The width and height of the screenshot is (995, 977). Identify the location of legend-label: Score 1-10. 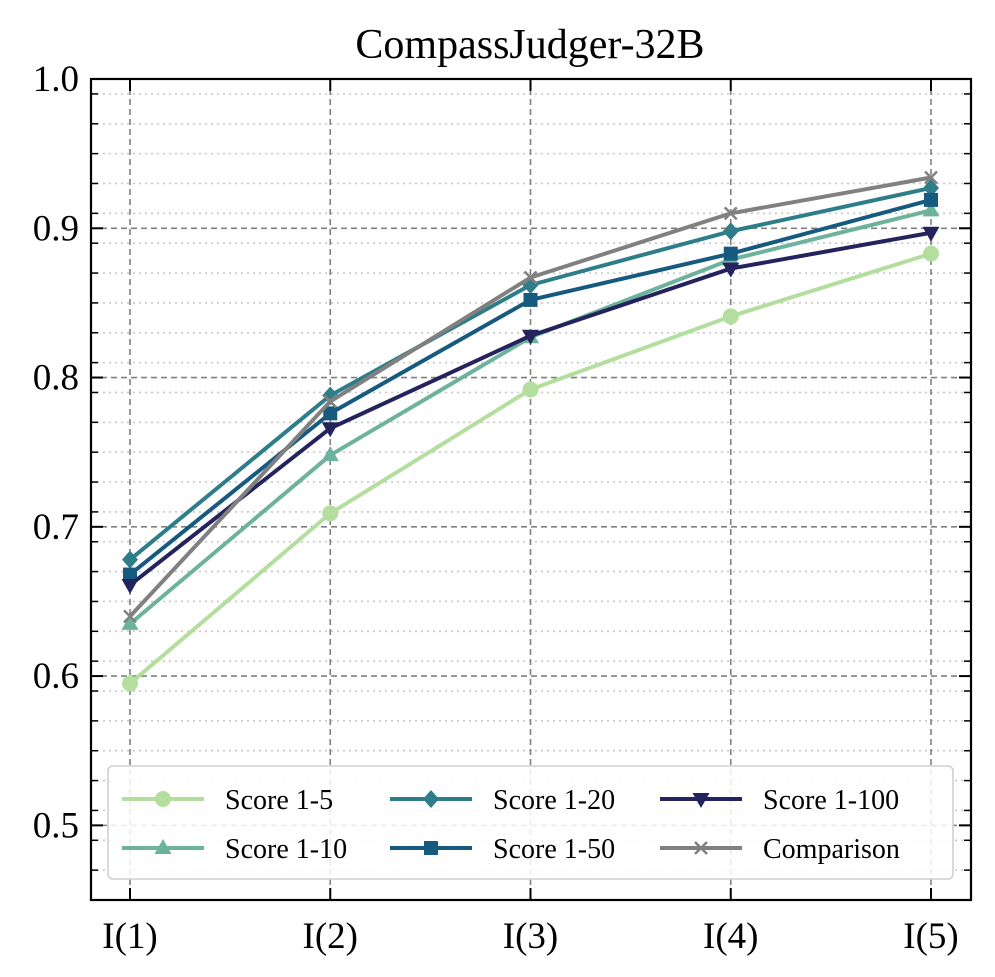
(286, 849).